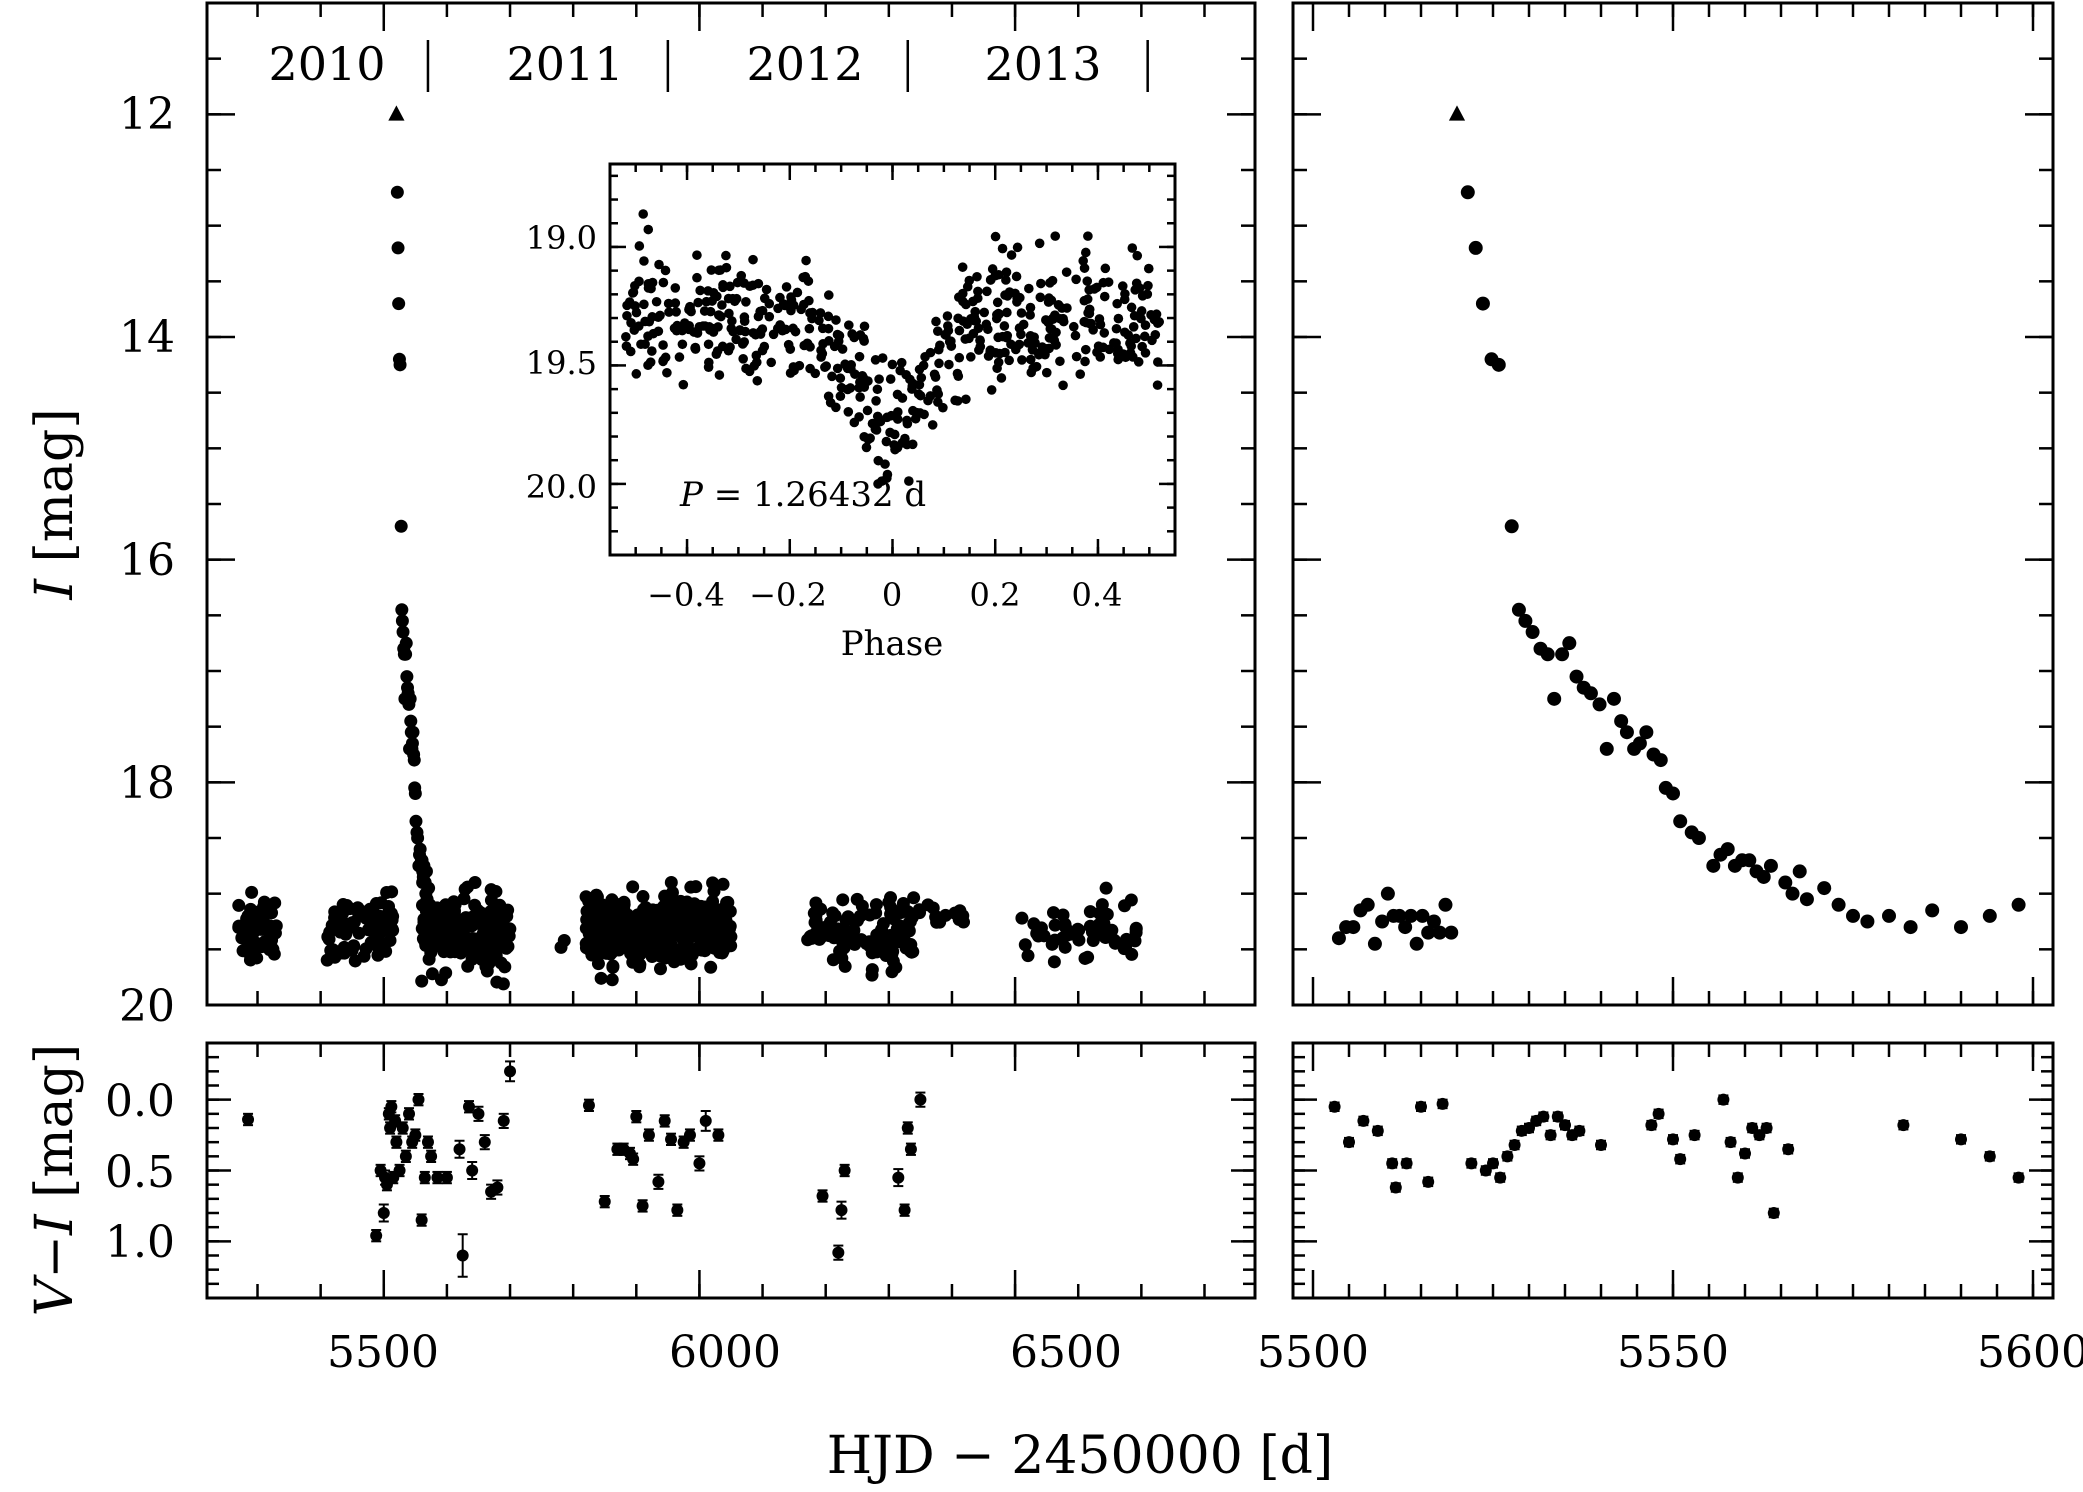 This screenshot has height=1492, width=2083. I want to click on inset-ytick-labels: 19.0 19.5 20.0, so click(561, 362).